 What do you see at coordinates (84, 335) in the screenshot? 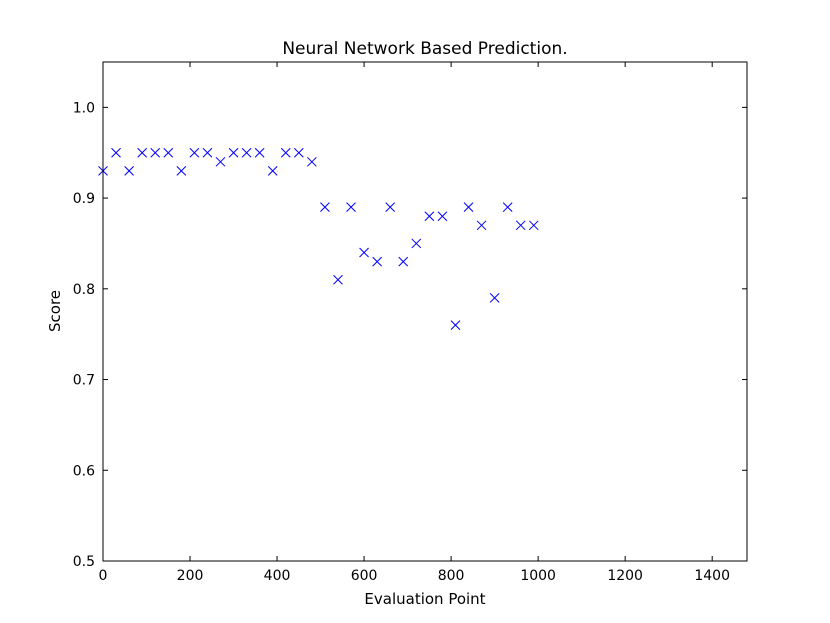
I see `y-tick-labels: 0.5 0.6 0.7 0.8 0.9 1.0` at bounding box center [84, 335].